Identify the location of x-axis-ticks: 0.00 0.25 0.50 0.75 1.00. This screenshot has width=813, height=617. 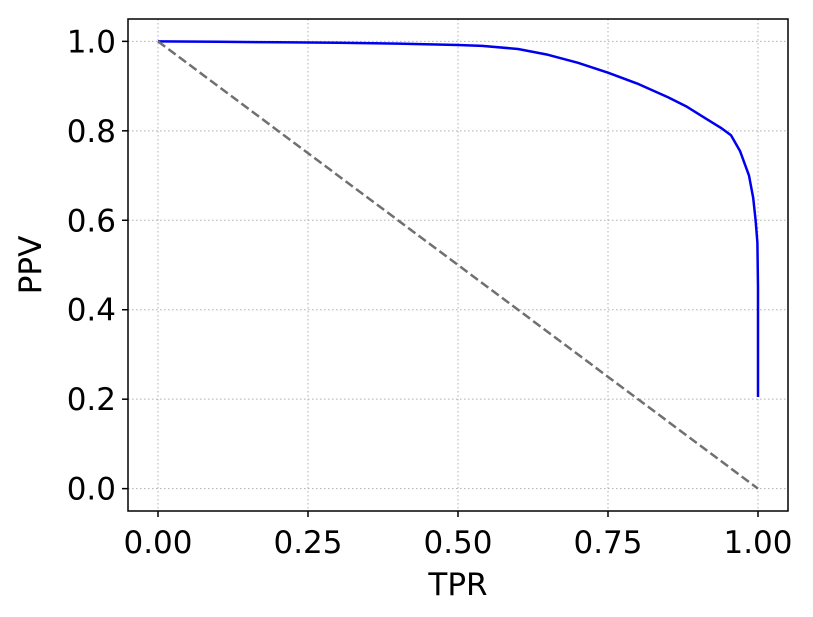
(458, 536).